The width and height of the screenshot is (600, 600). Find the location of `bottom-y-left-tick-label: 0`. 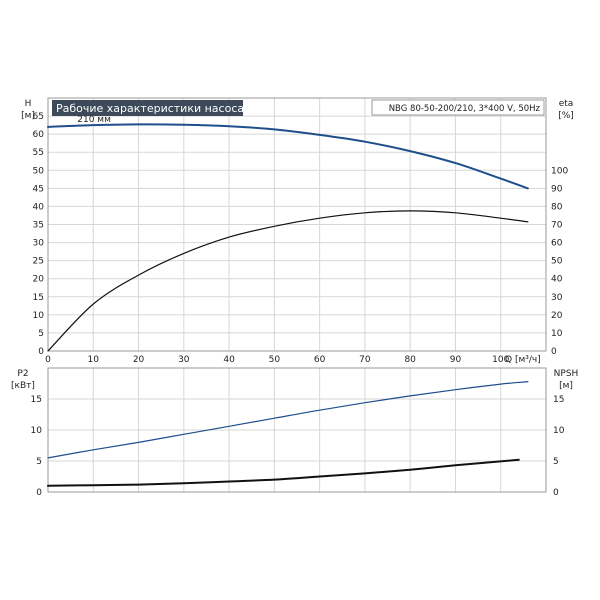

bottom-y-left-tick-label: 0 is located at coordinates (39, 493).